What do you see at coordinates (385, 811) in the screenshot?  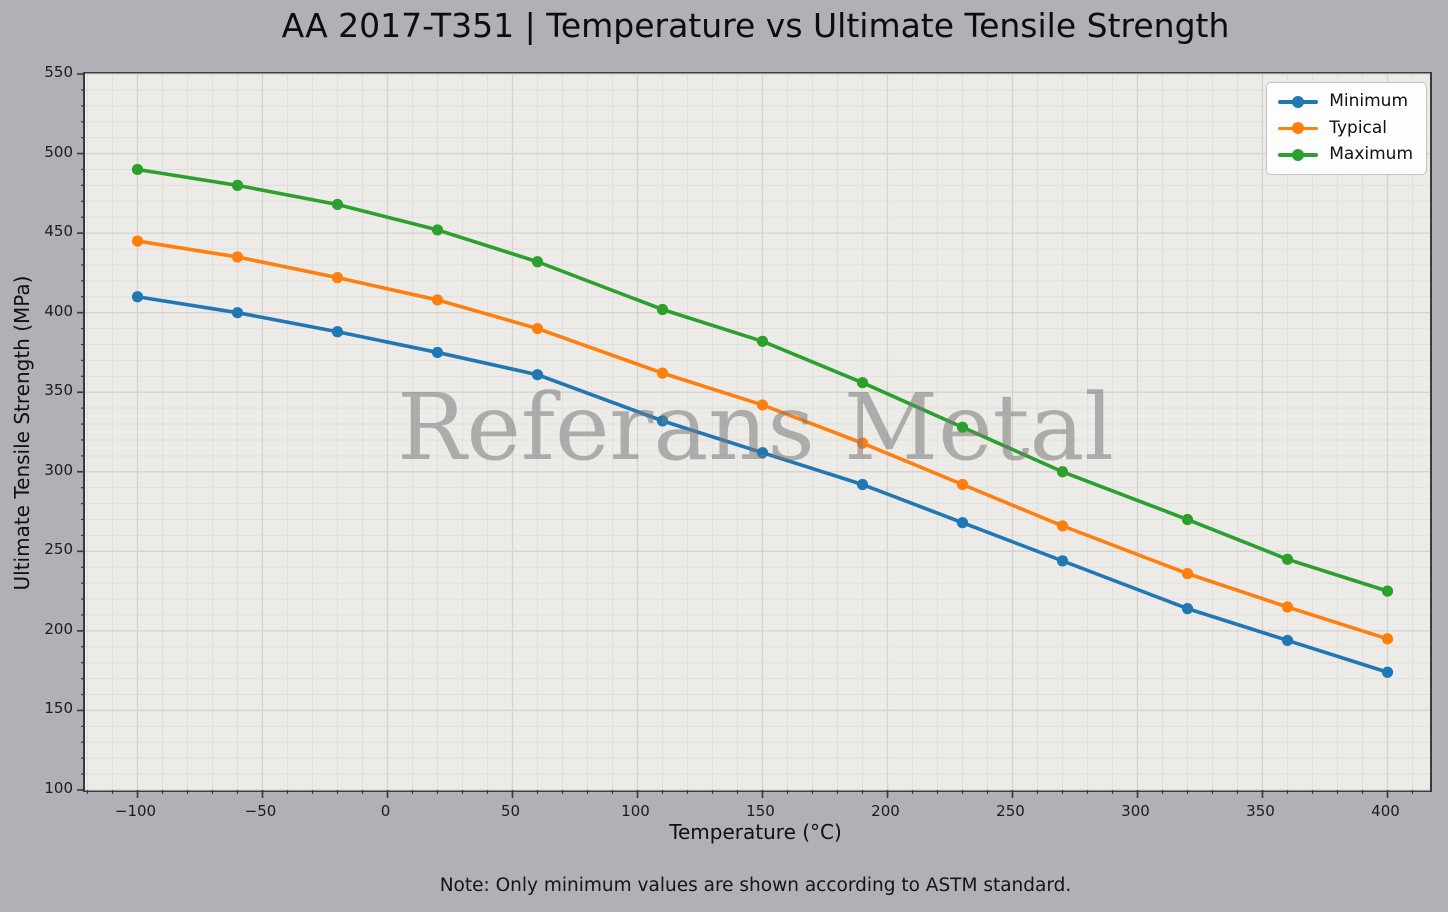 I see `x-tick-label: 0` at bounding box center [385, 811].